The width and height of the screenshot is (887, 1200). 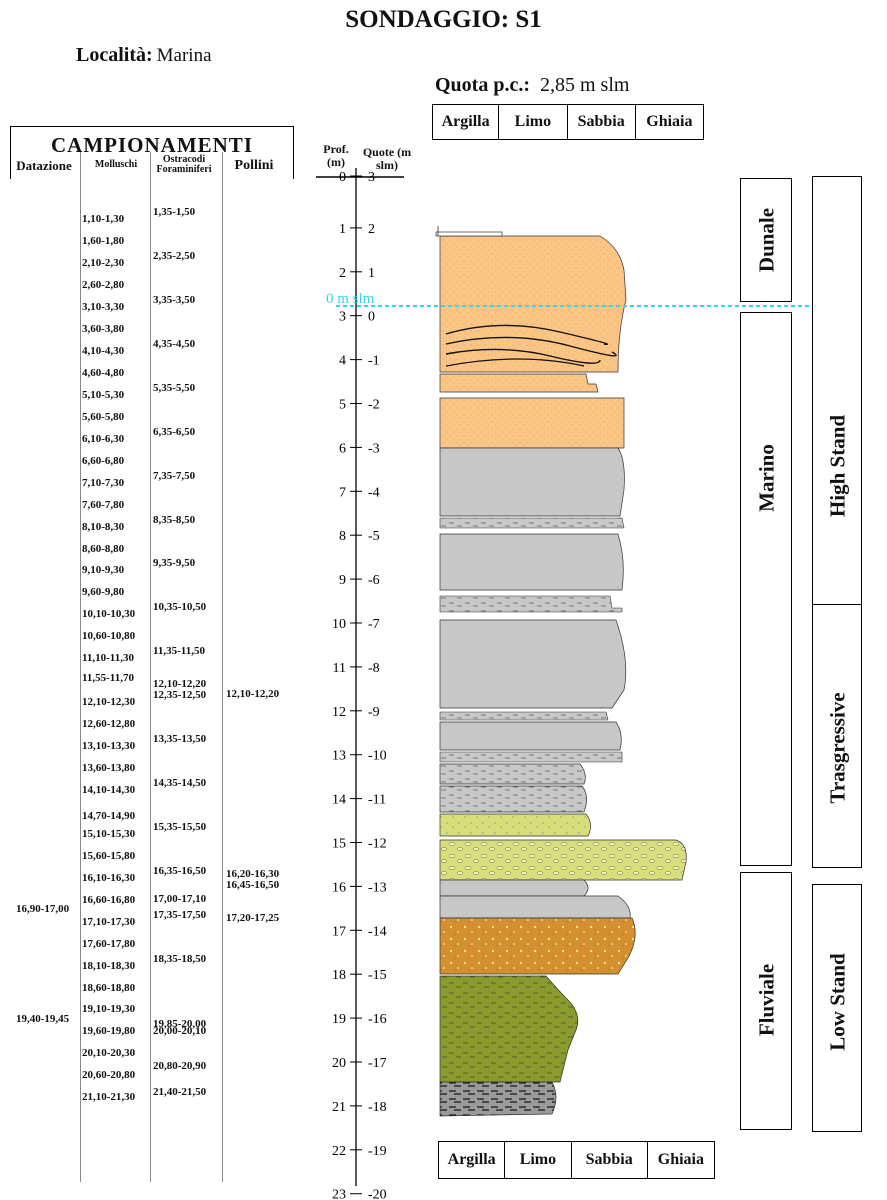 What do you see at coordinates (339, 887) in the screenshot?
I see `prof-tick-label: 16` at bounding box center [339, 887].